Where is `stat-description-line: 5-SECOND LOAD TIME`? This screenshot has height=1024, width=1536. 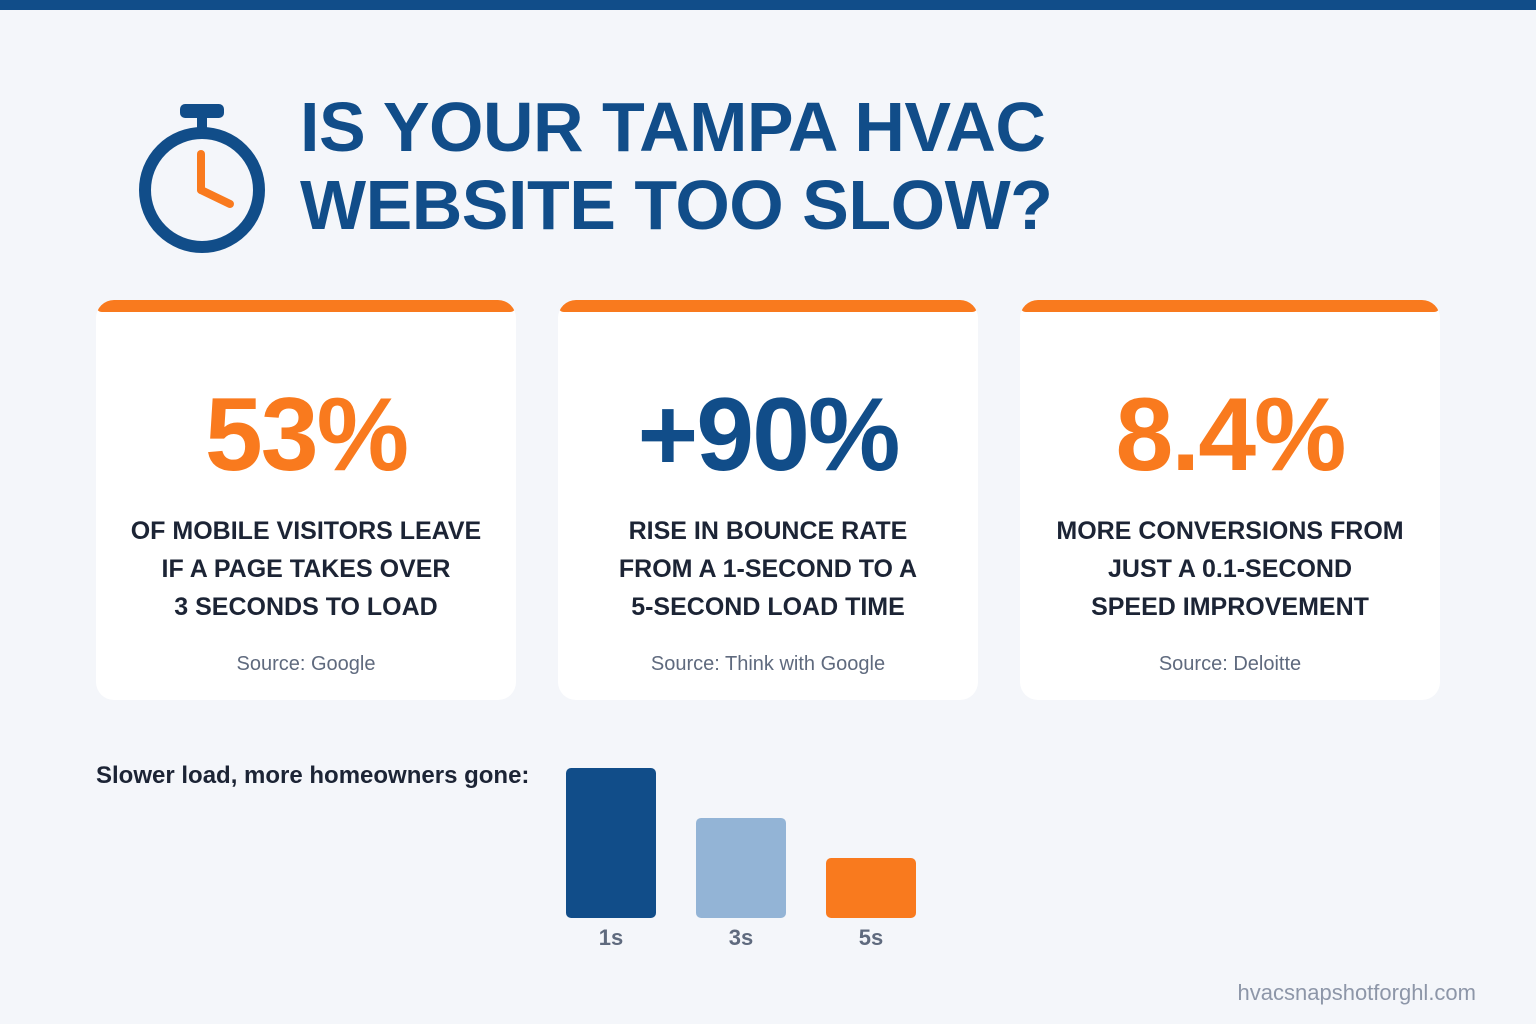 stat-description-line: 5-SECOND LOAD TIME is located at coordinates (768, 607).